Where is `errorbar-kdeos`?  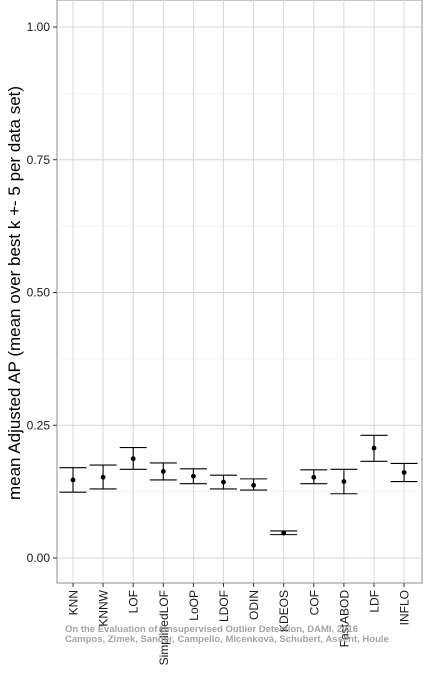
errorbar-kdeos is located at coordinates (284, 533).